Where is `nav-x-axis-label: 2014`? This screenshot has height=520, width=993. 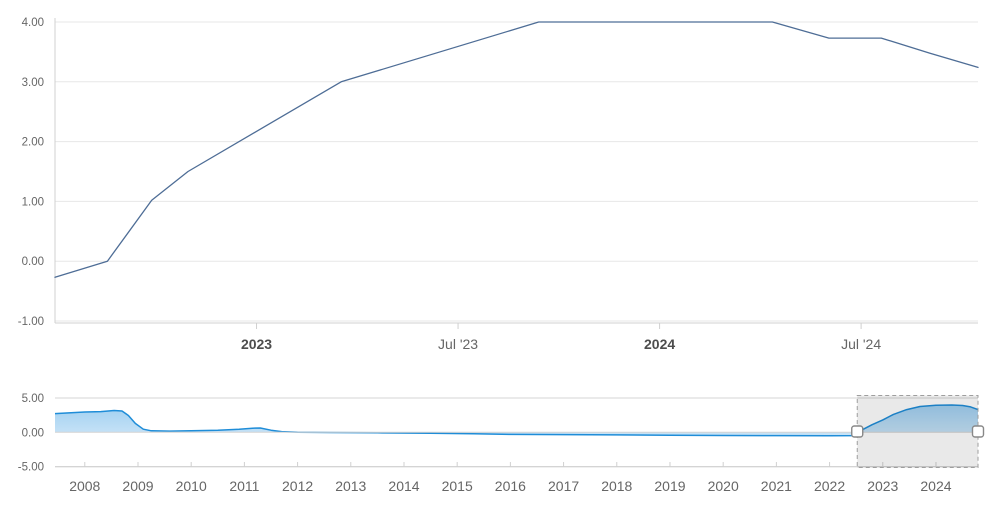 nav-x-axis-label: 2014 is located at coordinates (403, 486).